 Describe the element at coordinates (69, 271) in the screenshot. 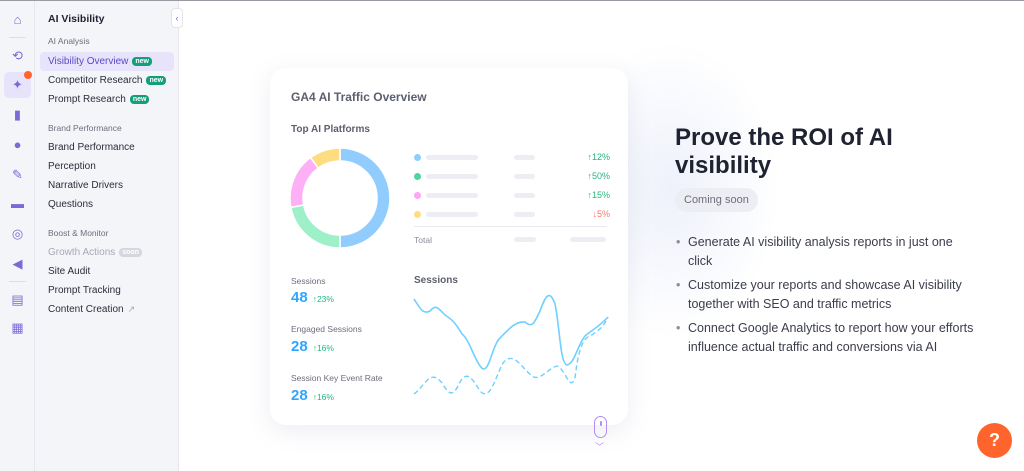

I see `sidebar-item-site-audit: Site Audit` at that location.